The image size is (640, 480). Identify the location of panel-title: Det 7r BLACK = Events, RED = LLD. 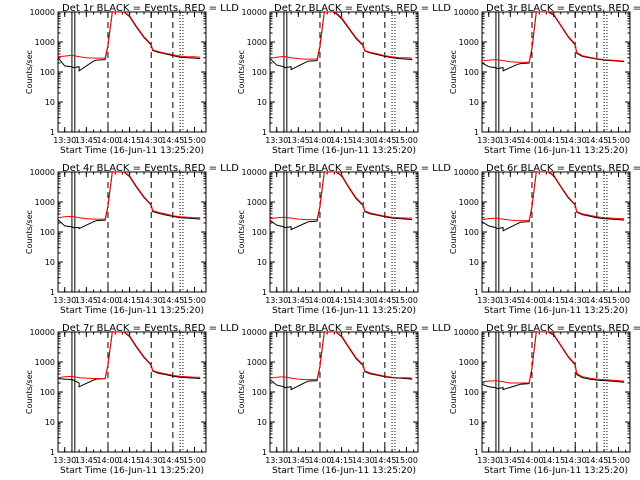
(150, 328).